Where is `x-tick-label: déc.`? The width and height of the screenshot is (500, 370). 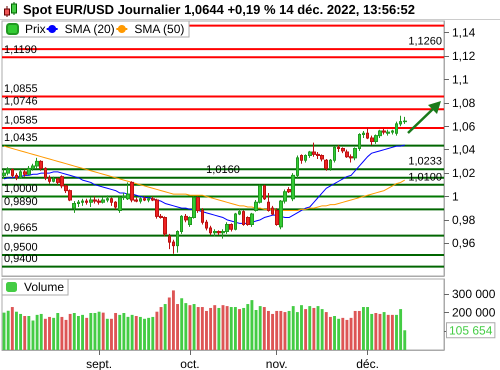
x-tick-label: déc. is located at coordinates (367, 363).